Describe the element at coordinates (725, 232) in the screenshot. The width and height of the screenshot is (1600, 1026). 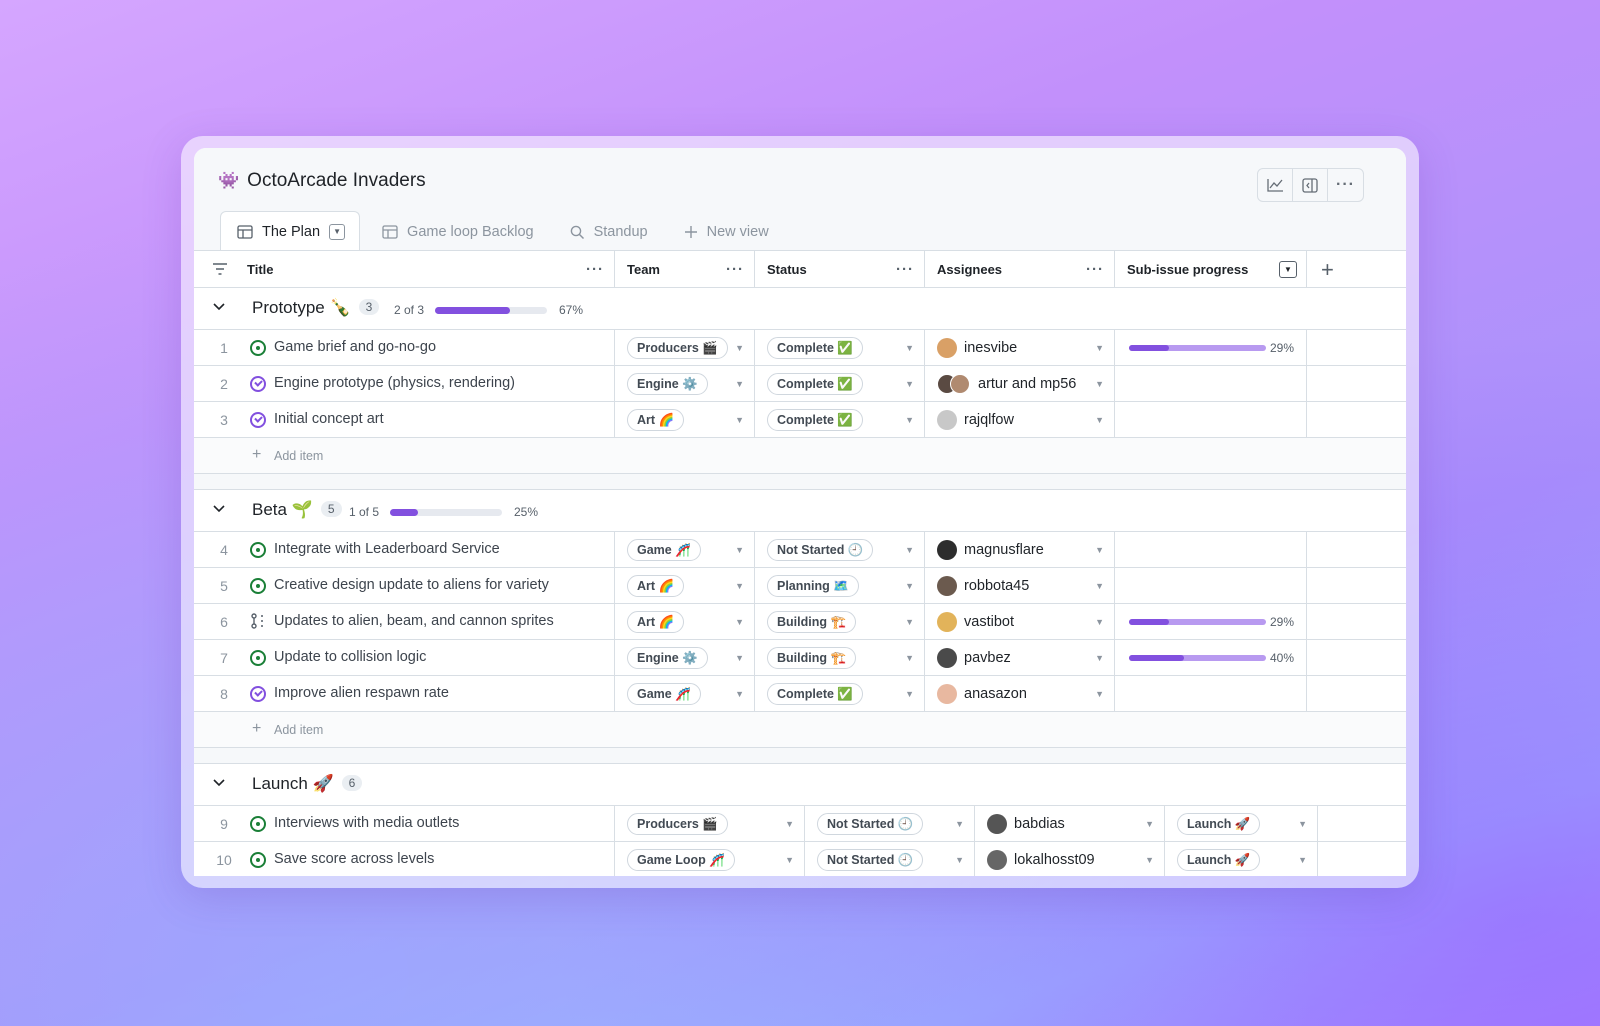
I see `tab-new-view: New view` at that location.